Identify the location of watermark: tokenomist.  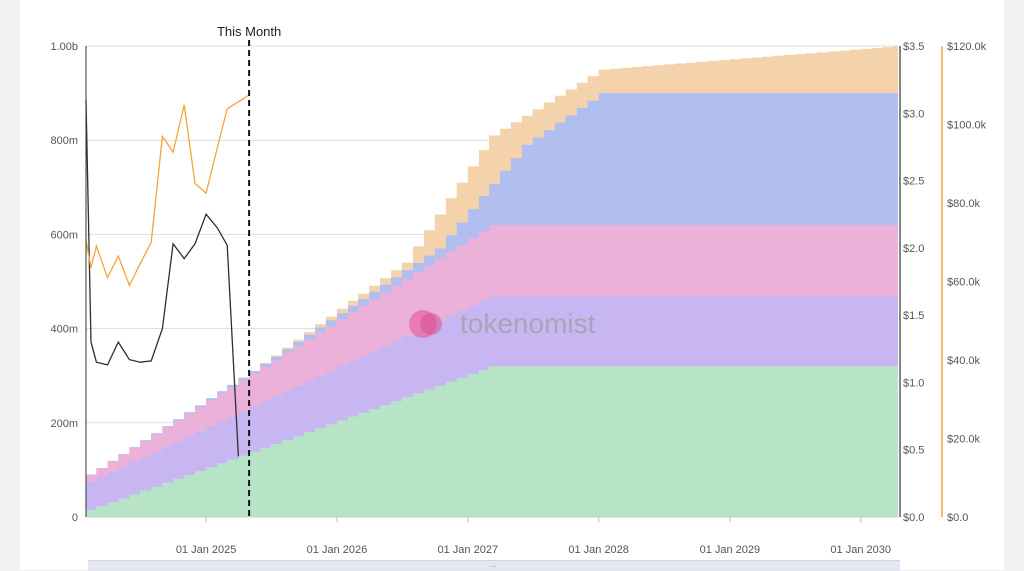
(502, 323).